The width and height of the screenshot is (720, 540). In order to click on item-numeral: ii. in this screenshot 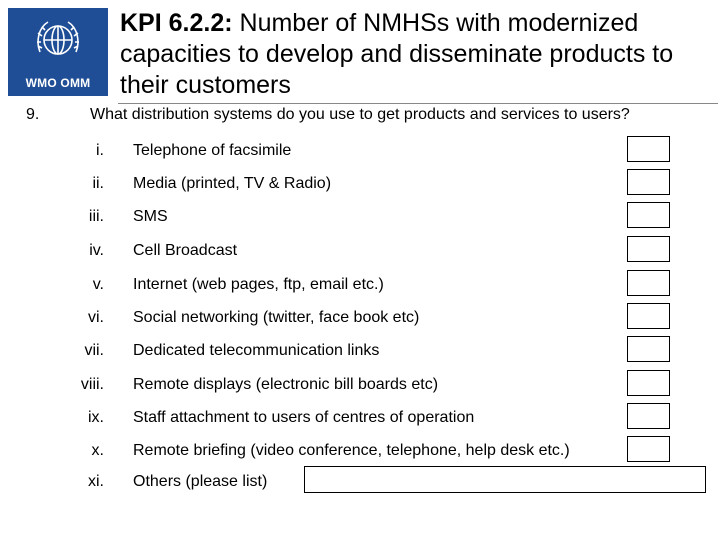, I will do `click(98, 183)`.